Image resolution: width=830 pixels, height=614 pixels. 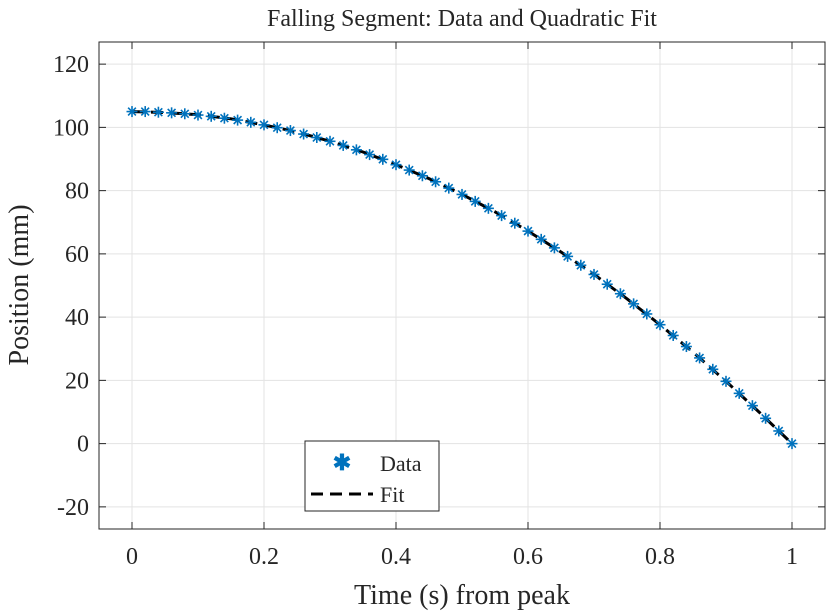 What do you see at coordinates (71, 65) in the screenshot?
I see `y-tick-label: 120` at bounding box center [71, 65].